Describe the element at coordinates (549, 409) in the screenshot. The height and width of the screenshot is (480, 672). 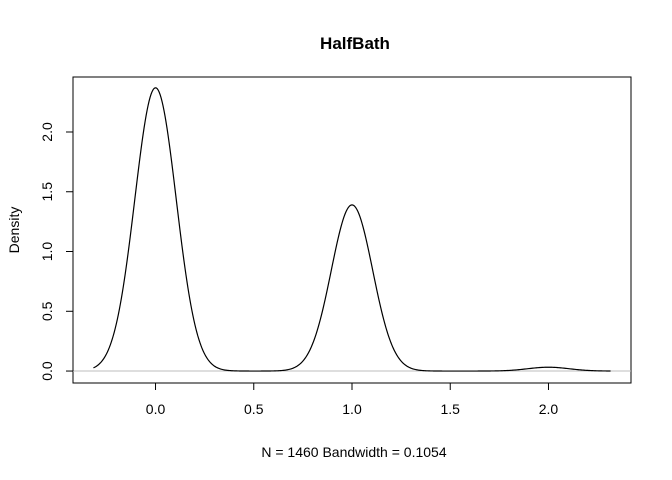
I see `x-tick-label: 2.0` at that location.